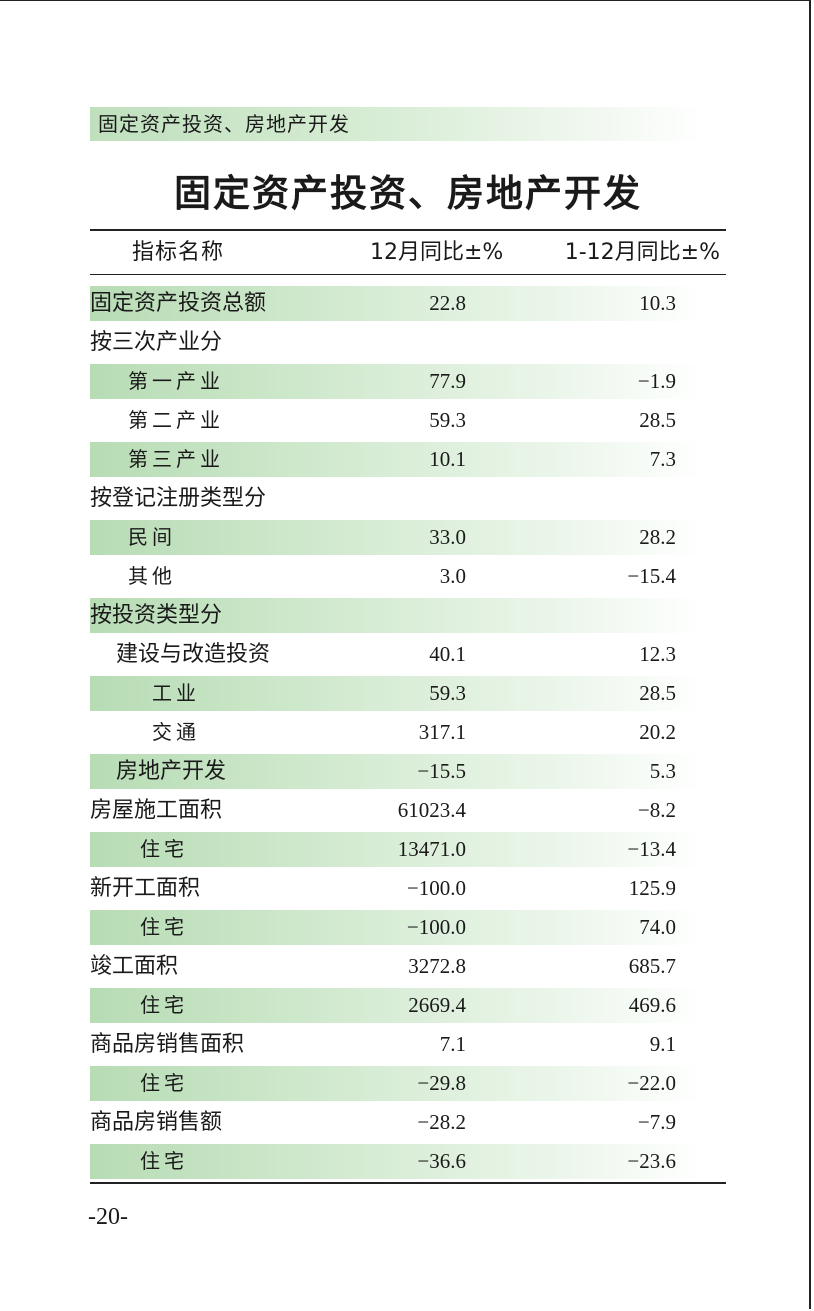 The width and height of the screenshot is (814, 1311). I want to click on table-row: 建设与改造投资 40.1 12.3, so click(408, 656).